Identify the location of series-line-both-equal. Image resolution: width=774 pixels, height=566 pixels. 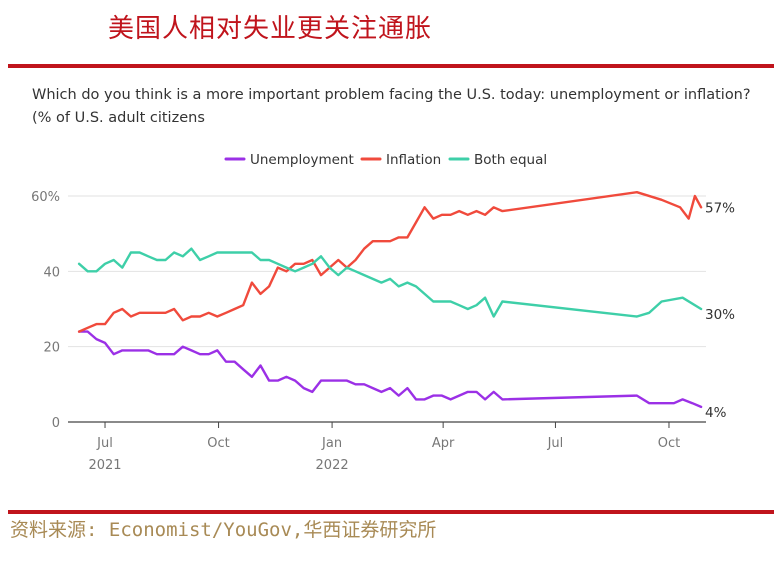
(390, 282).